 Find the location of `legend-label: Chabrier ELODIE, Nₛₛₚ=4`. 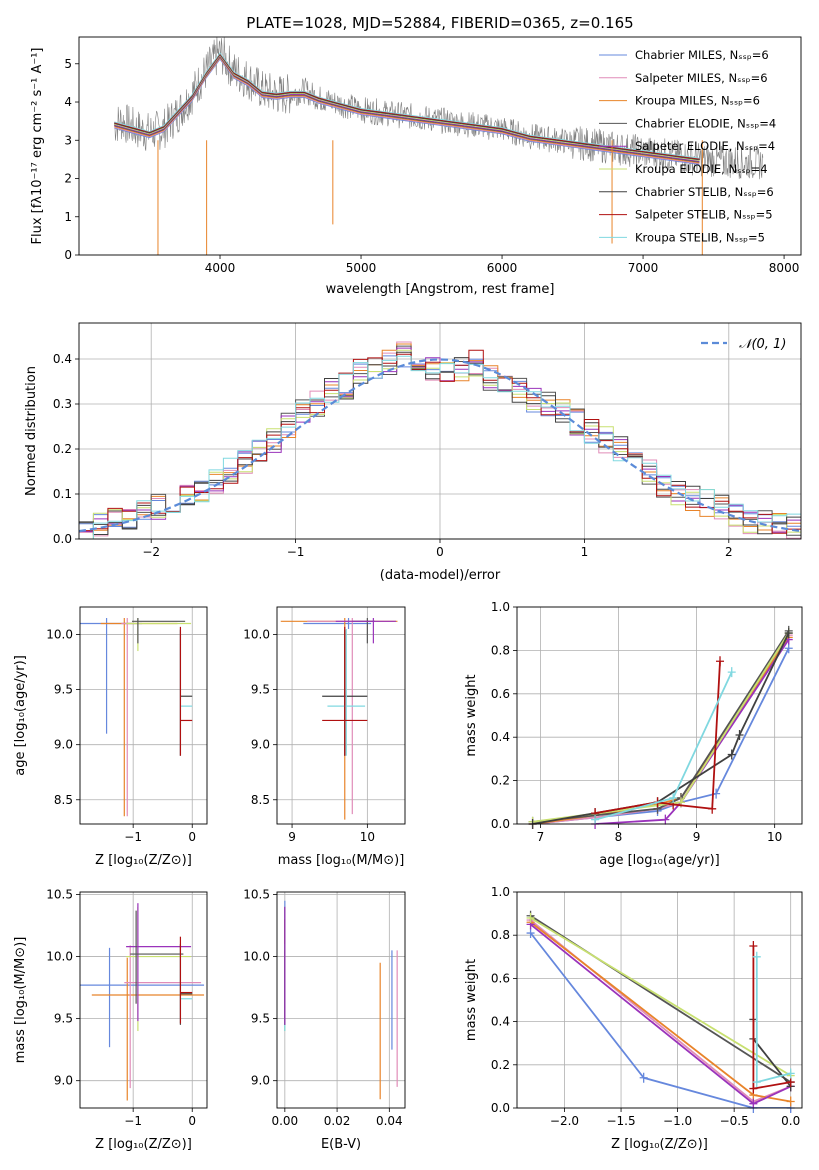

legend-label: Chabrier ELODIE, Nₛₛₚ=4 is located at coordinates (705, 123).